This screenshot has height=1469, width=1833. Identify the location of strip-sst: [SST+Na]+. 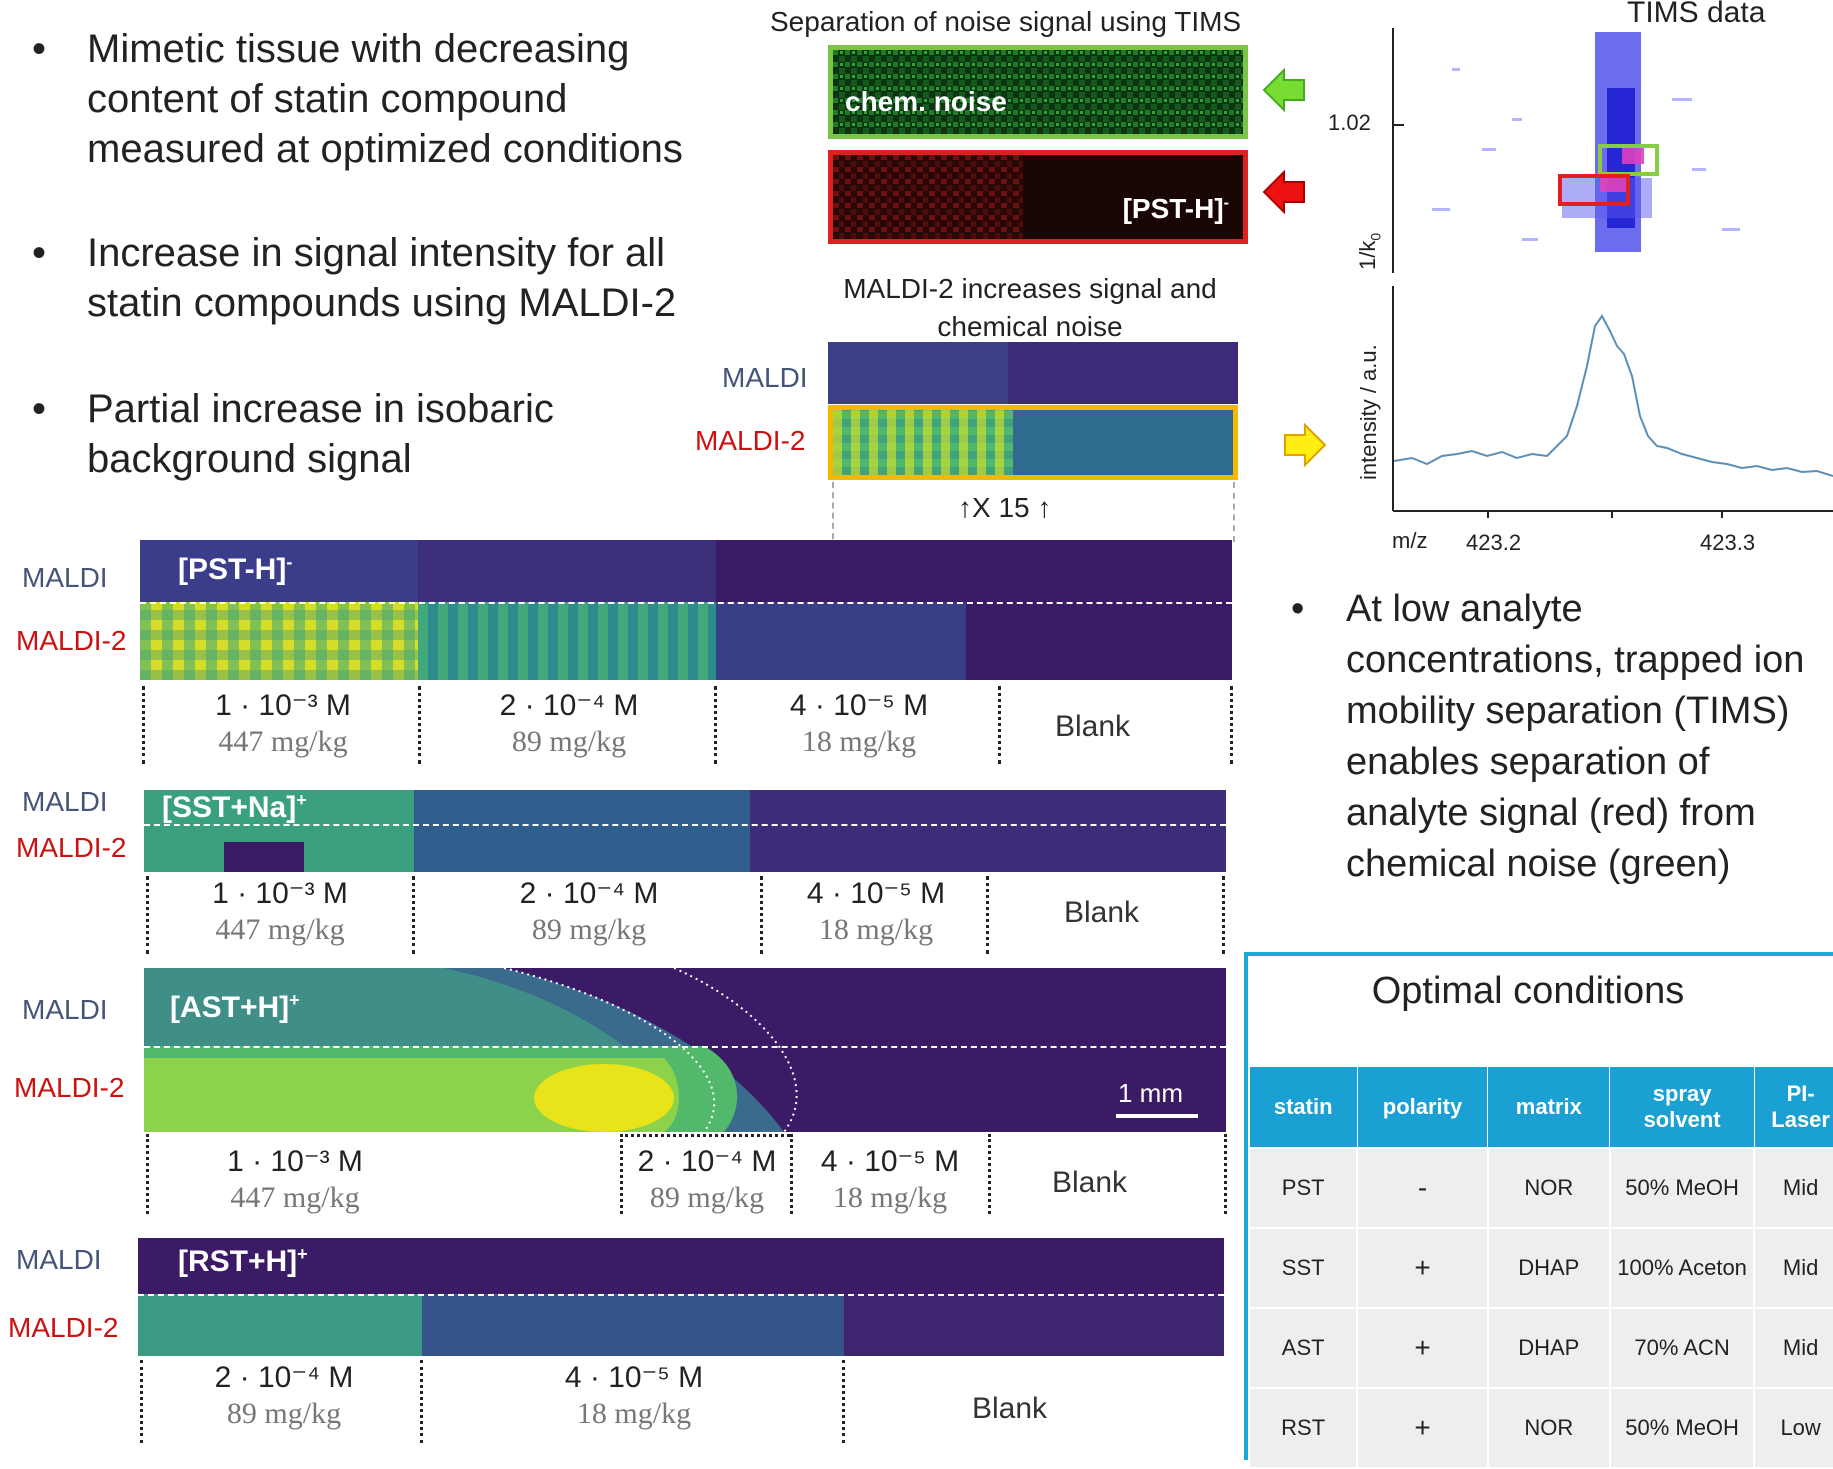
(685, 831).